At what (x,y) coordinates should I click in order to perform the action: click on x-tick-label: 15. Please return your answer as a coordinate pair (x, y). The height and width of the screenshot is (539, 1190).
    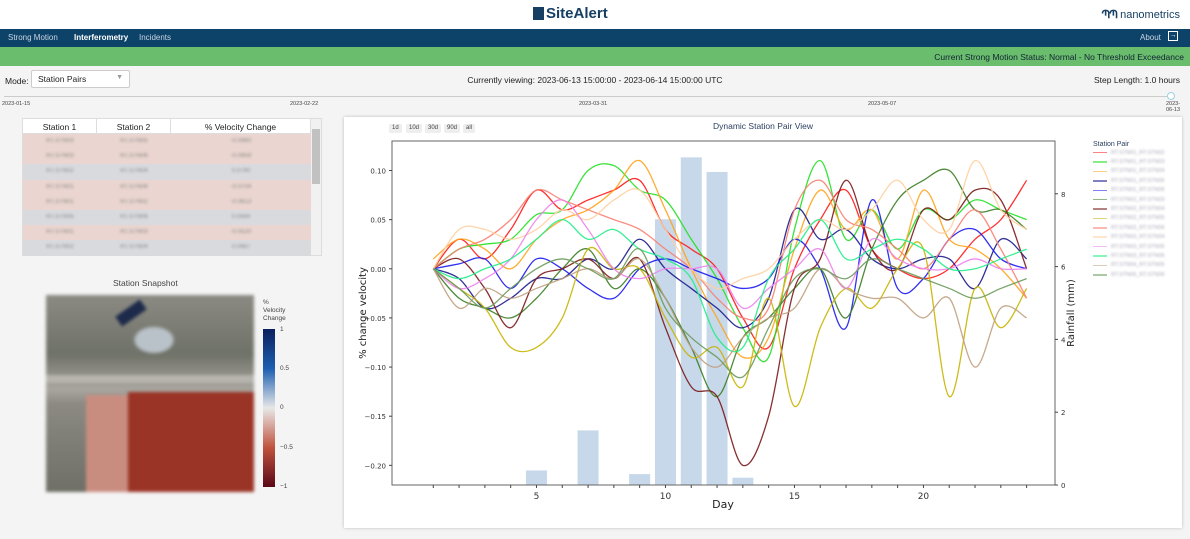
    Looking at the image, I should click on (794, 497).